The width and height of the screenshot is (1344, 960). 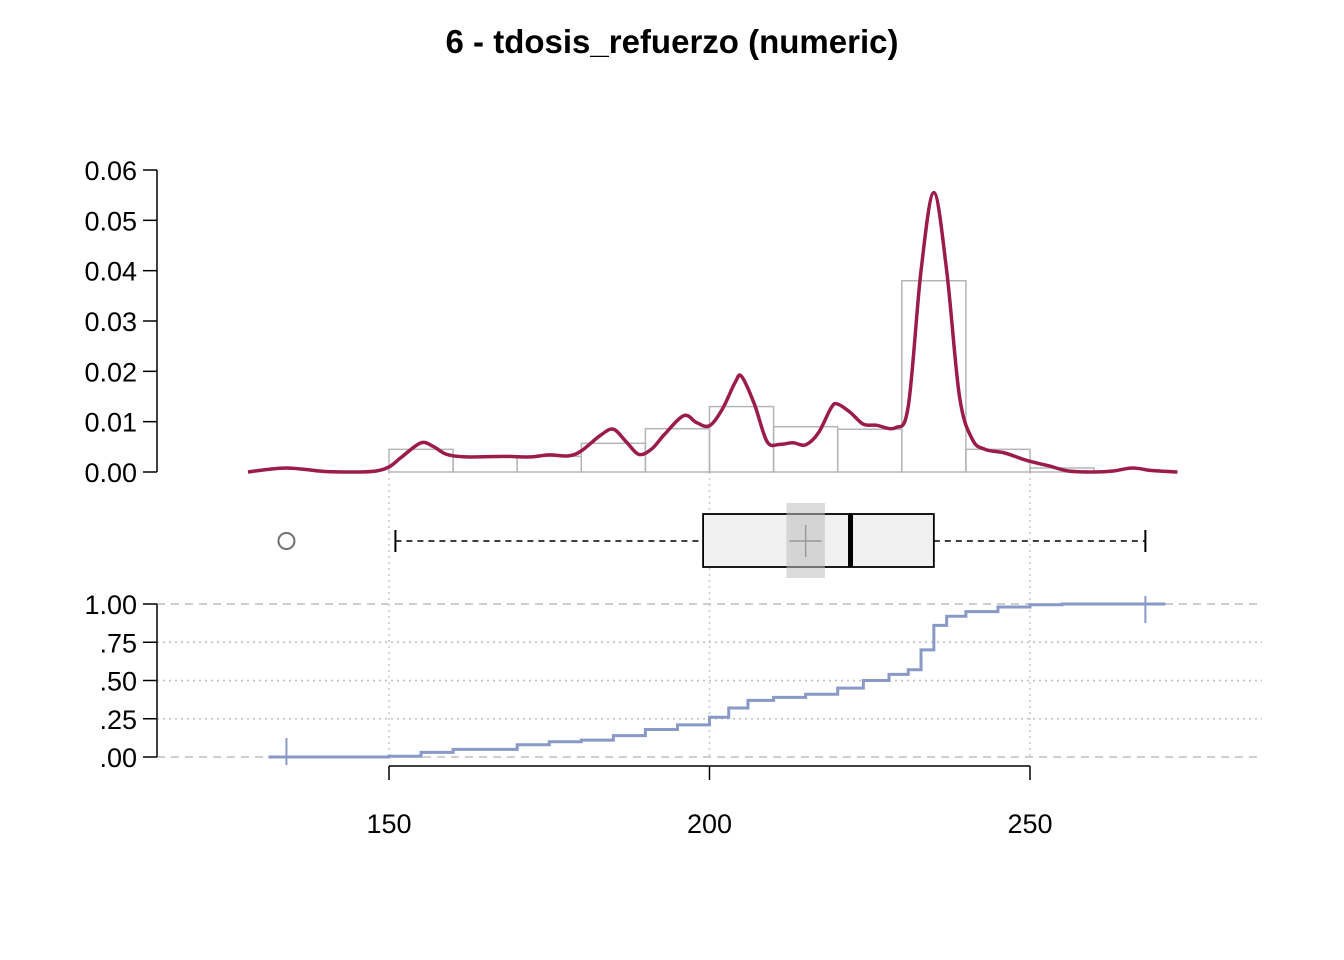 I want to click on hist-y-tick-label: 0.04, so click(x=110, y=272).